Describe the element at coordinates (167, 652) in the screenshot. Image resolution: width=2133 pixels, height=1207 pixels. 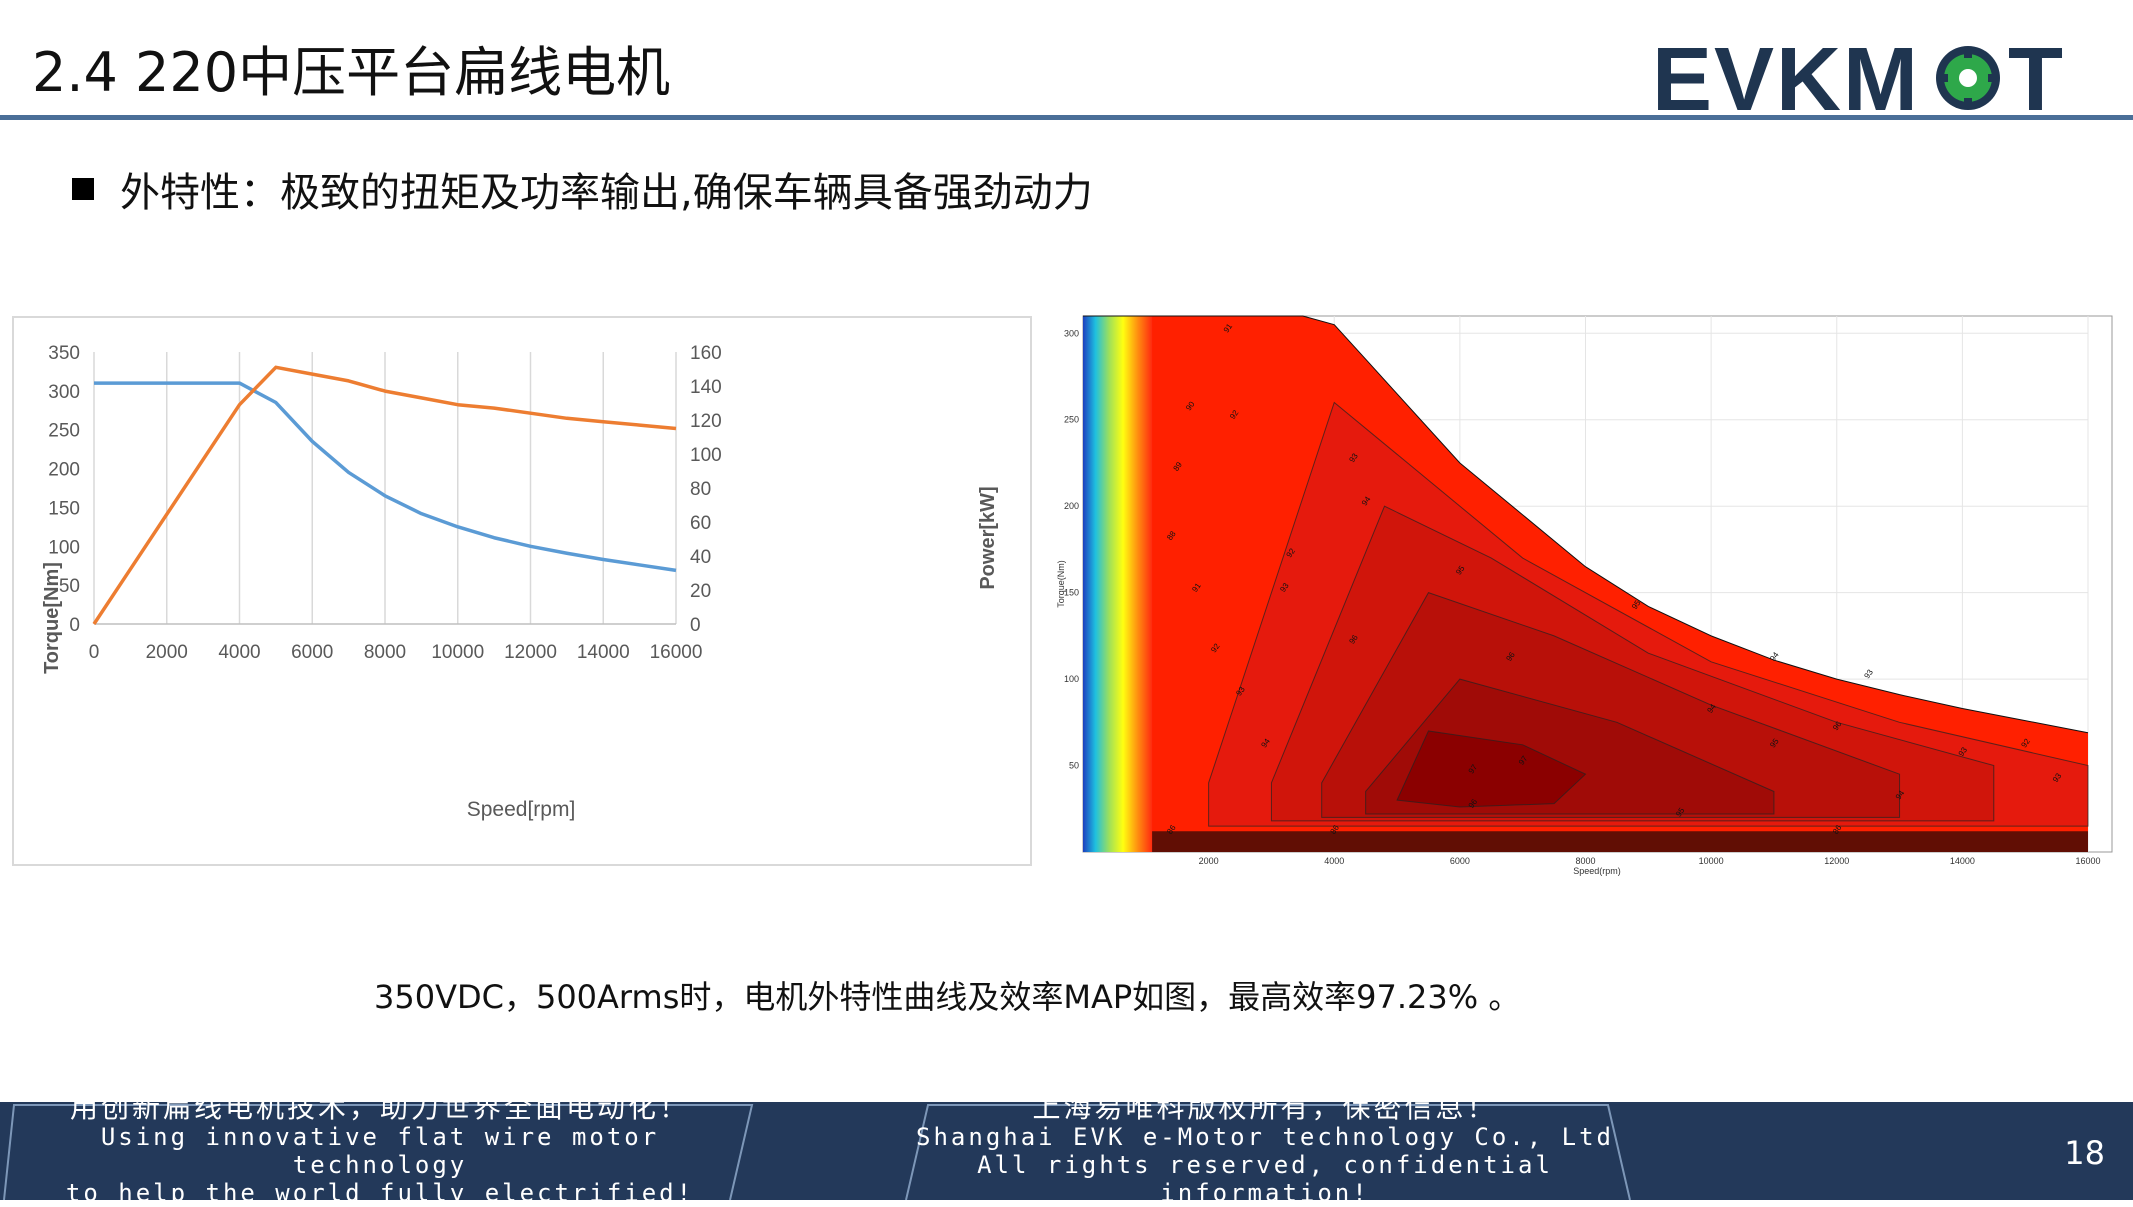
I see `x-tick-label: 2000` at that location.